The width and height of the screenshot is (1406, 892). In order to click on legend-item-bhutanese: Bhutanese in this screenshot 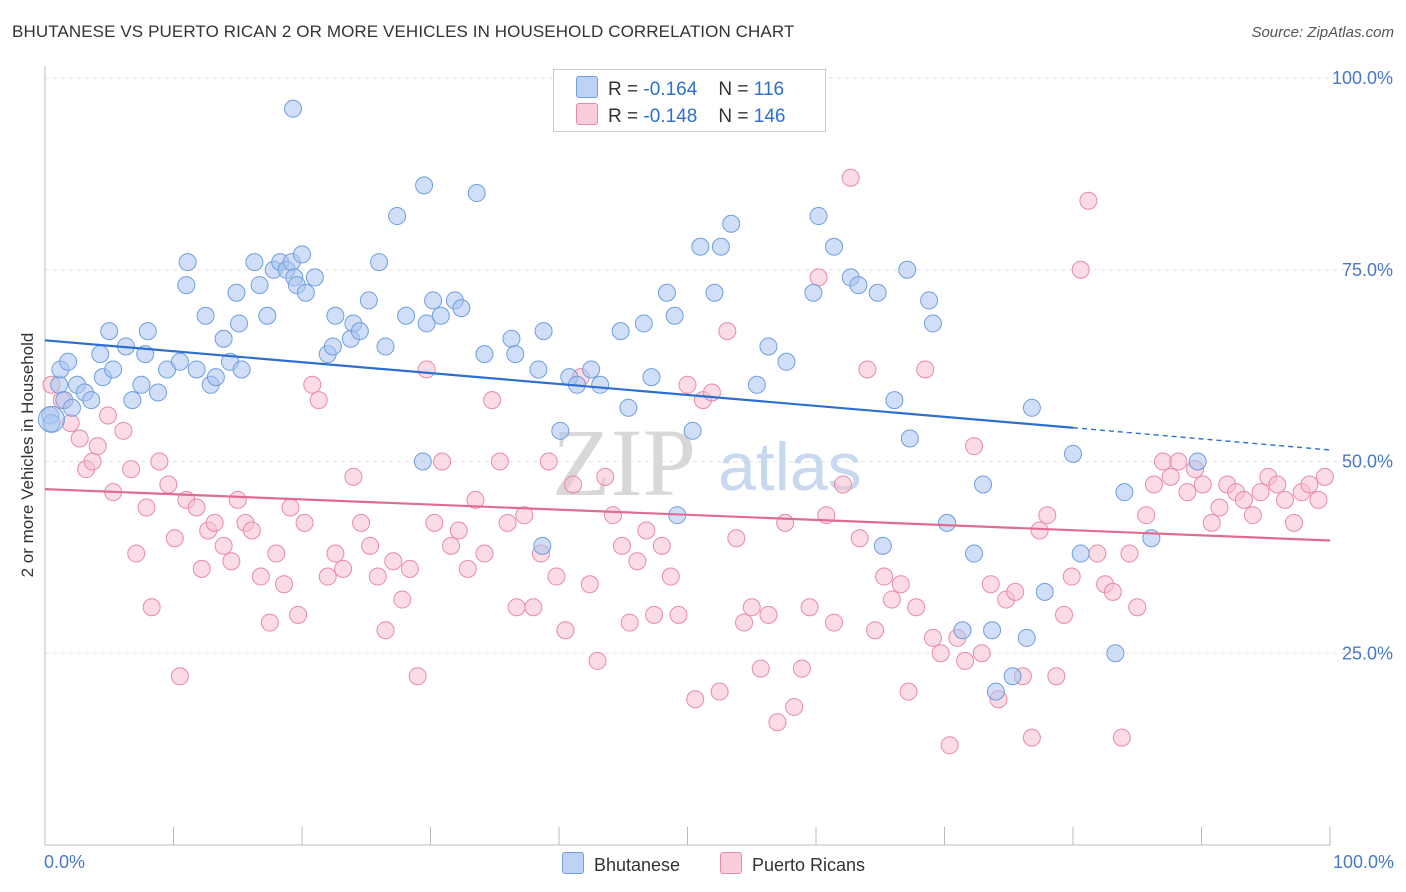, I will do `click(621, 864)`.